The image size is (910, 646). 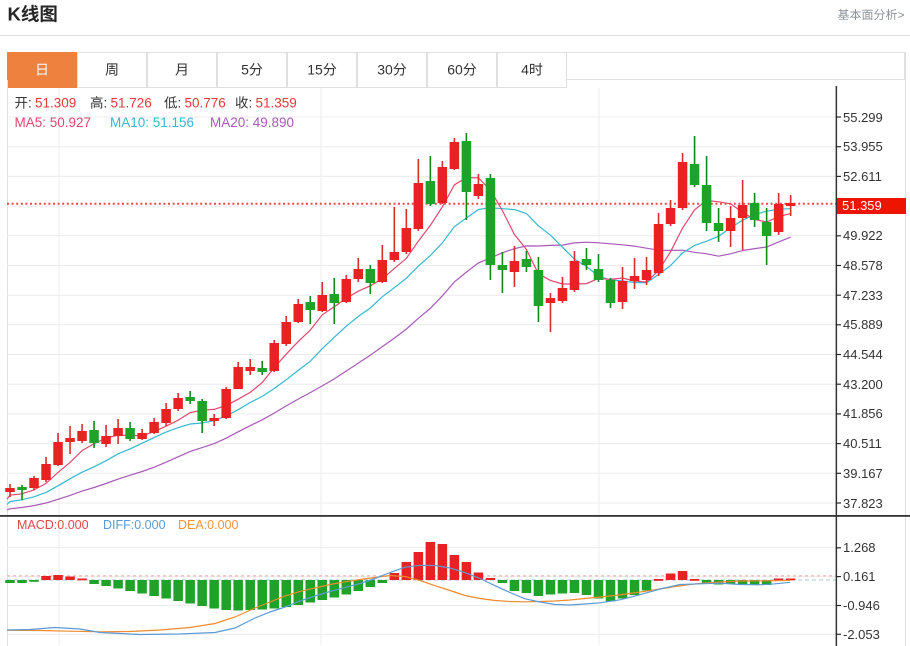 I want to click on svg-text: 15, so click(x=315, y=70).